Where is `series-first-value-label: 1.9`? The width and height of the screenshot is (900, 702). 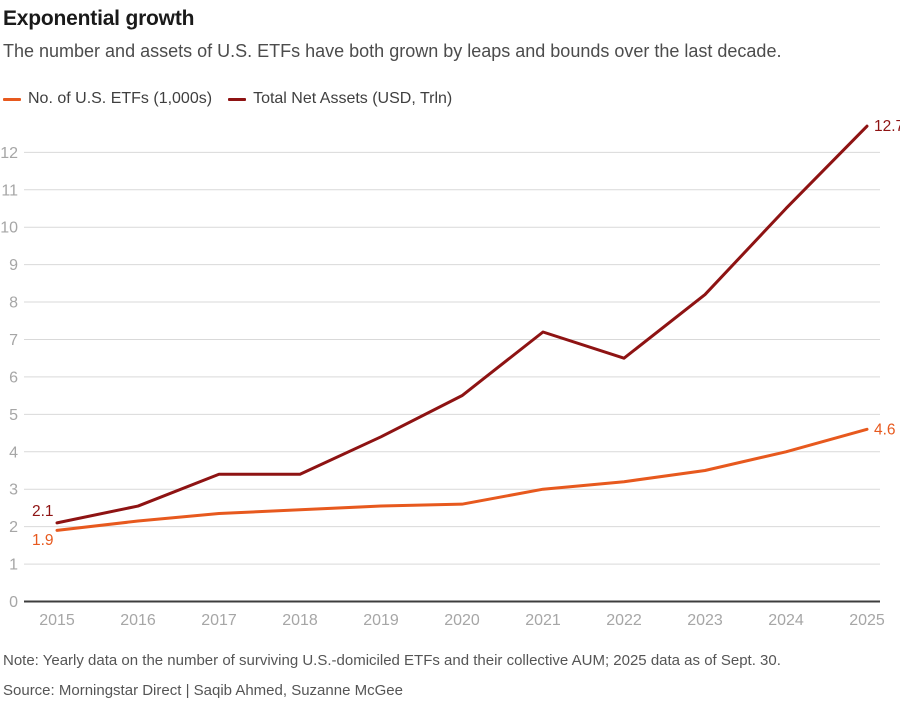
series-first-value-label: 1.9 is located at coordinates (43, 540).